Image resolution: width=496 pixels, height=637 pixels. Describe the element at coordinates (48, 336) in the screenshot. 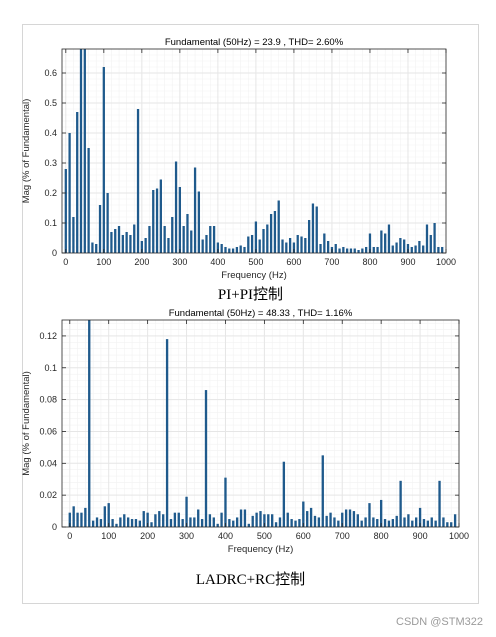

I see `y-tick-label: 0.12` at that location.